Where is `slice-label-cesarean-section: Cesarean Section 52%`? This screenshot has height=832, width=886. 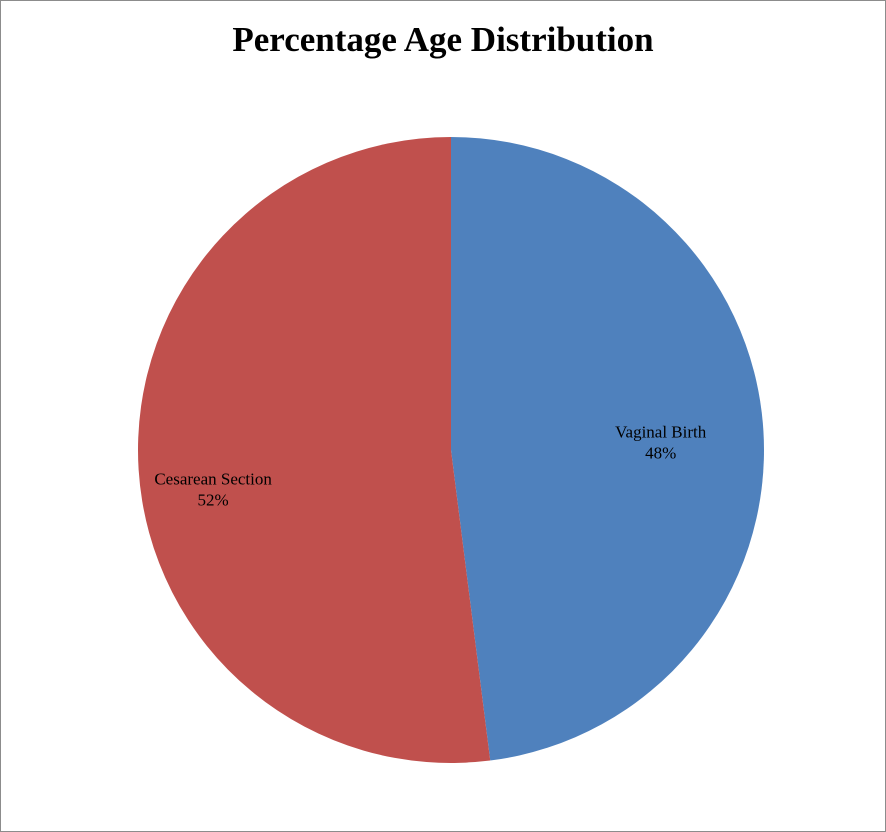 slice-label-cesarean-section: Cesarean Section 52% is located at coordinates (213, 489).